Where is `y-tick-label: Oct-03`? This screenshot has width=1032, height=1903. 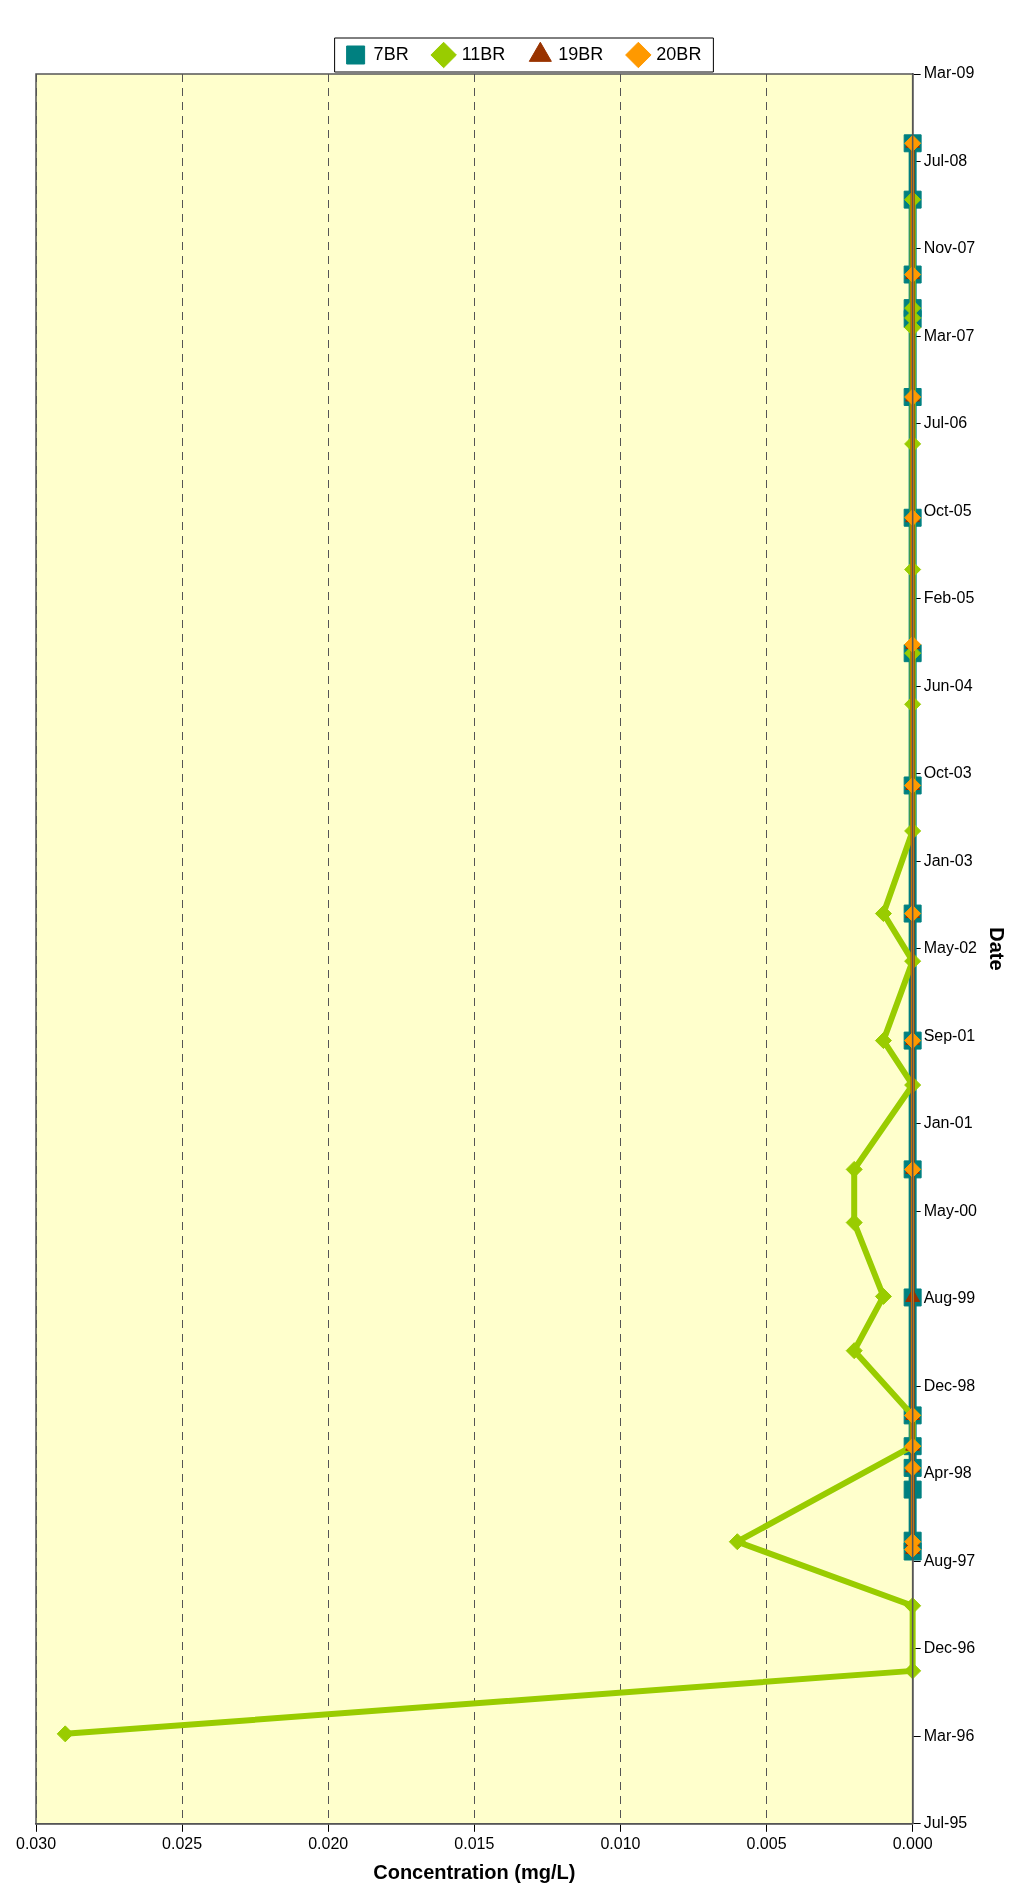
y-tick-label: Oct-03 is located at coordinates (947, 773).